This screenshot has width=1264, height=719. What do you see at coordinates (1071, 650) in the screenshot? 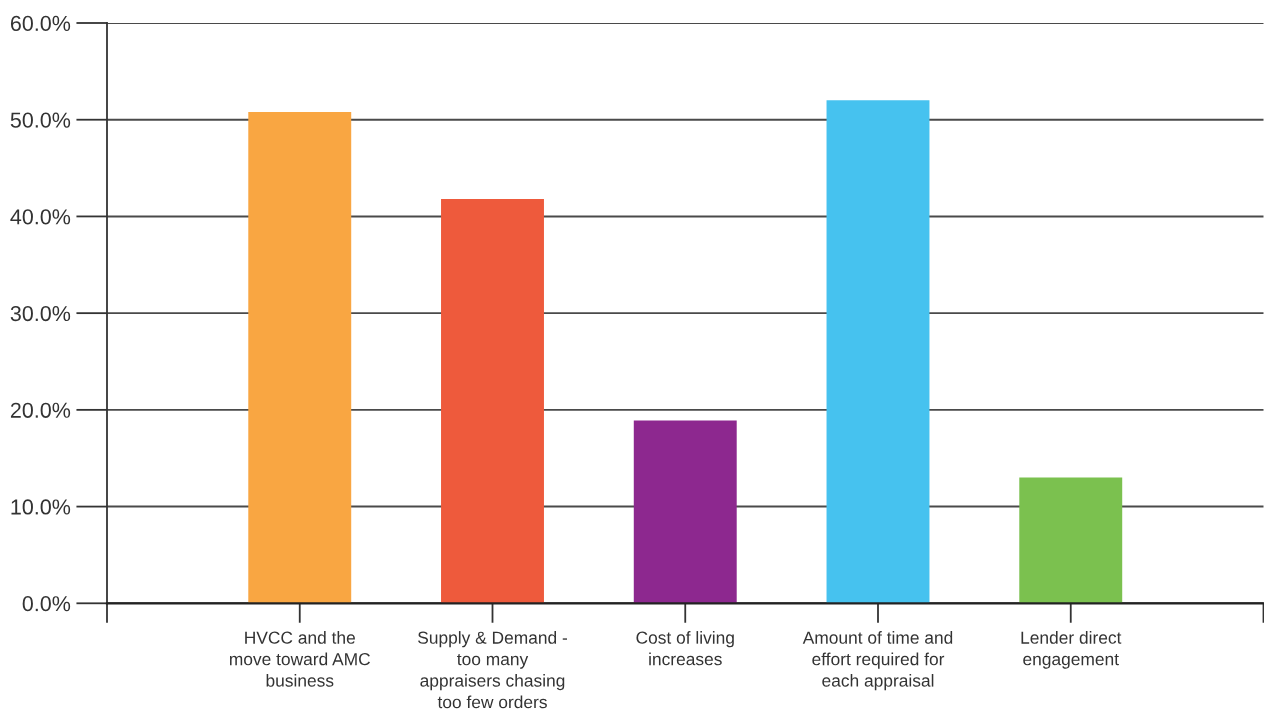
I see `x-tick-label: Lender direct engagement` at bounding box center [1071, 650].